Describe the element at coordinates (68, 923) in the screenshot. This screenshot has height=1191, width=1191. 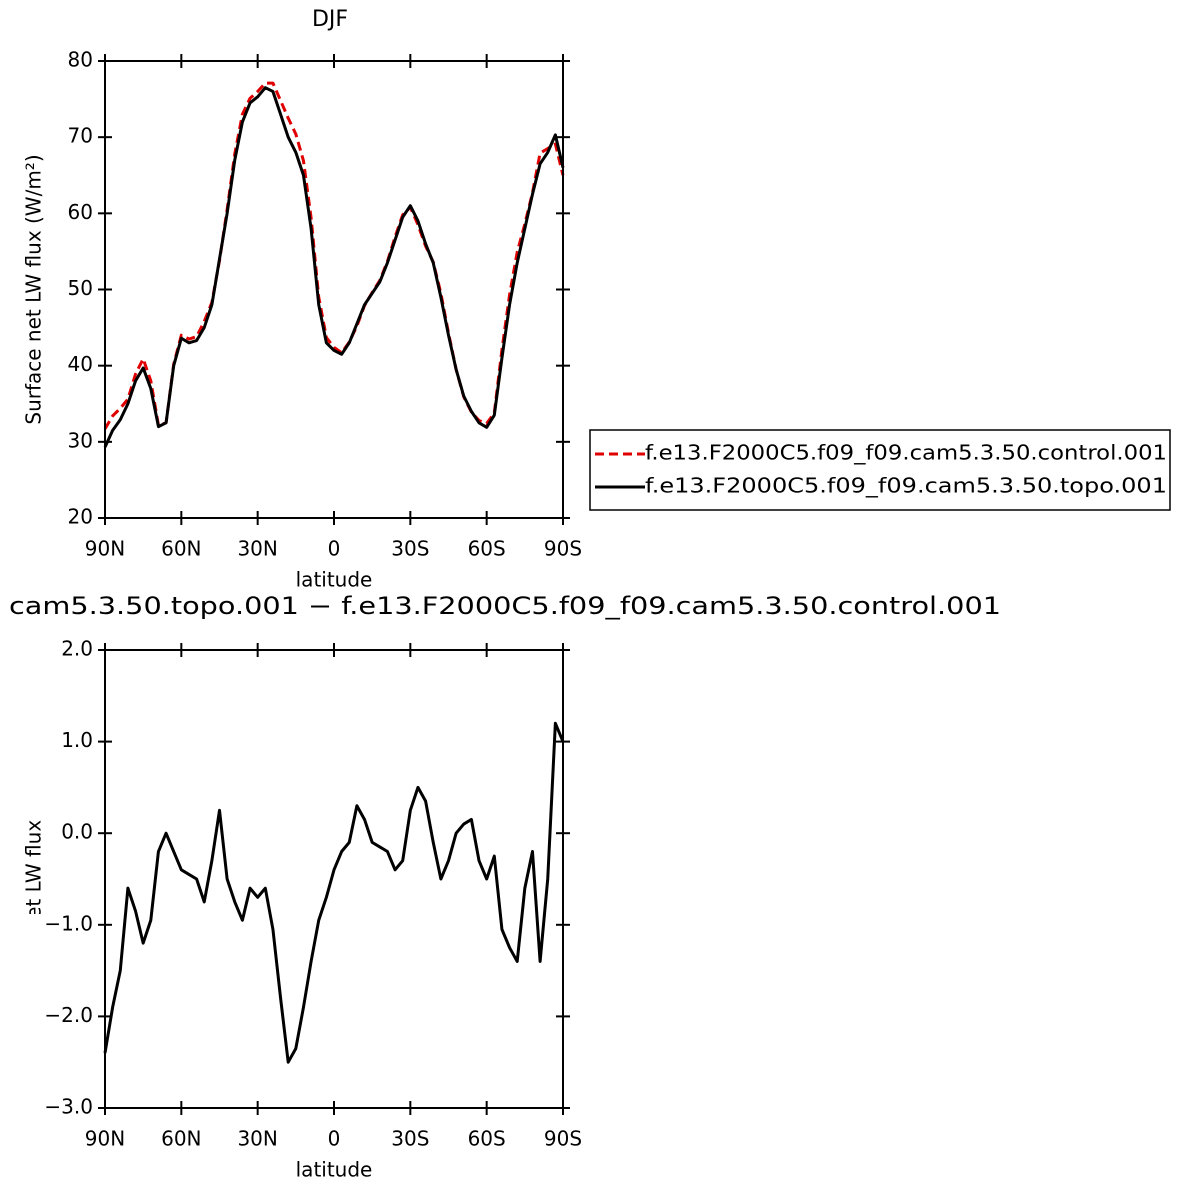
I see `y-tick-label: −1.0` at that location.